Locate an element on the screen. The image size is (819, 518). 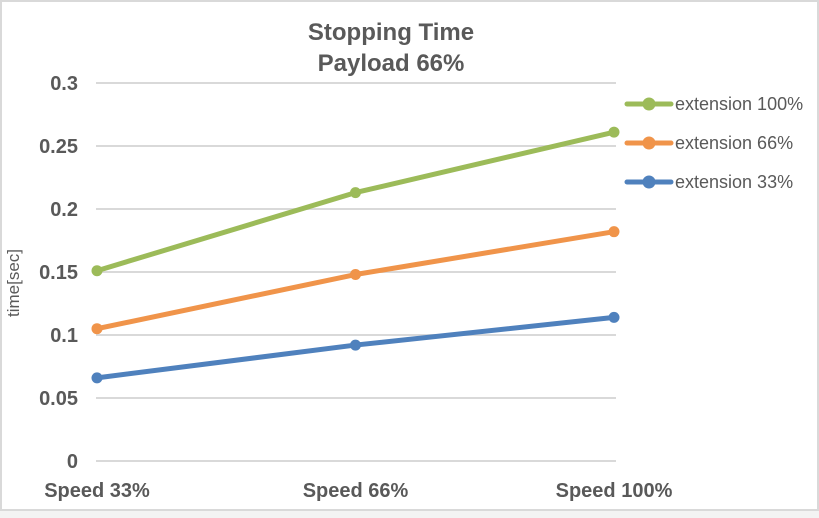
y-tick-label: 0.2 is located at coordinates (64, 210).